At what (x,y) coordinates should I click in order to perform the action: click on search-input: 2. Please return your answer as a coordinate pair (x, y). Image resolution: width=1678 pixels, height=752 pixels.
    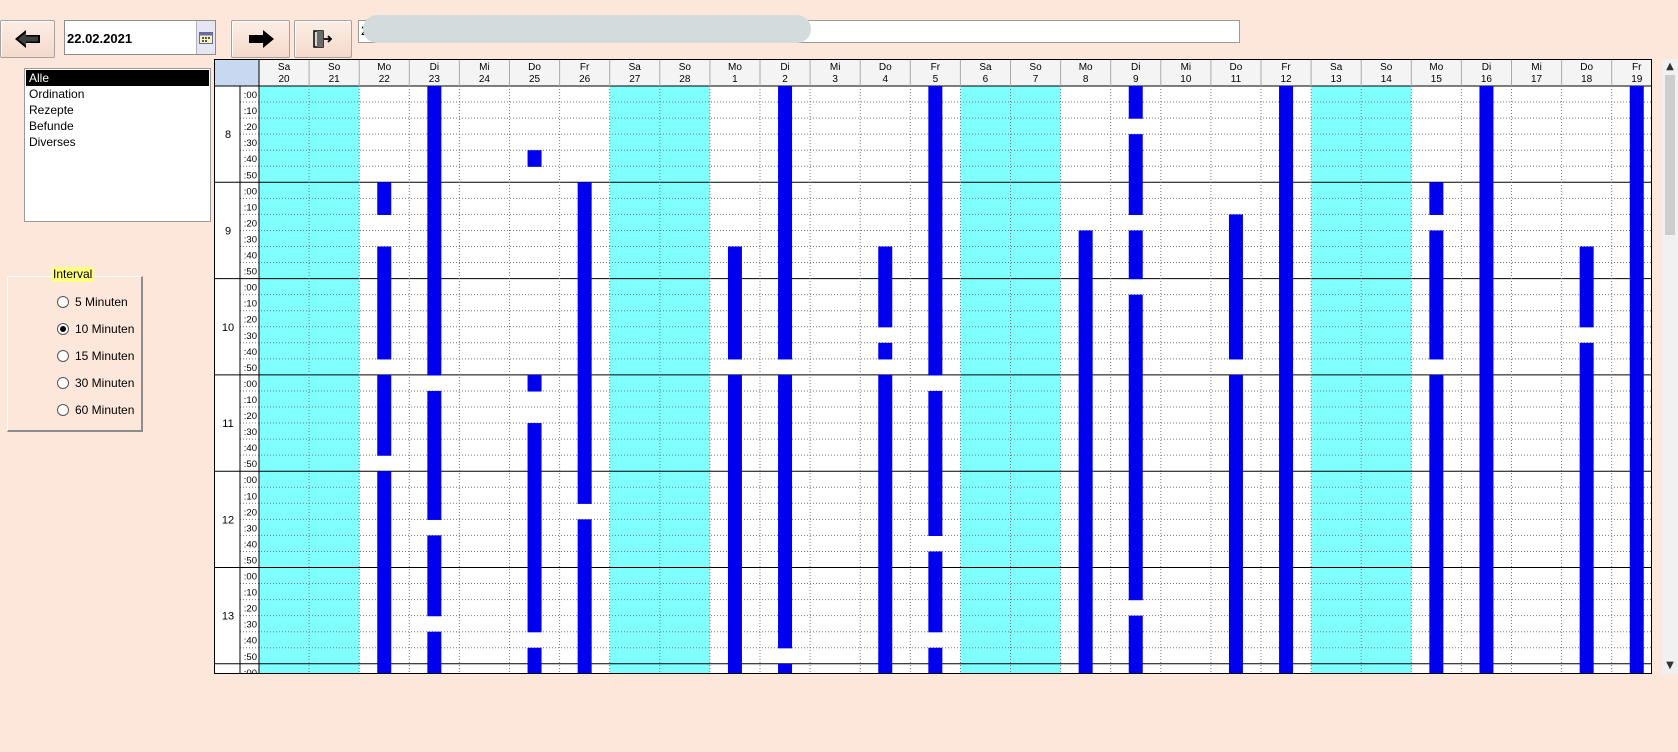
    Looking at the image, I should click on (799, 29).